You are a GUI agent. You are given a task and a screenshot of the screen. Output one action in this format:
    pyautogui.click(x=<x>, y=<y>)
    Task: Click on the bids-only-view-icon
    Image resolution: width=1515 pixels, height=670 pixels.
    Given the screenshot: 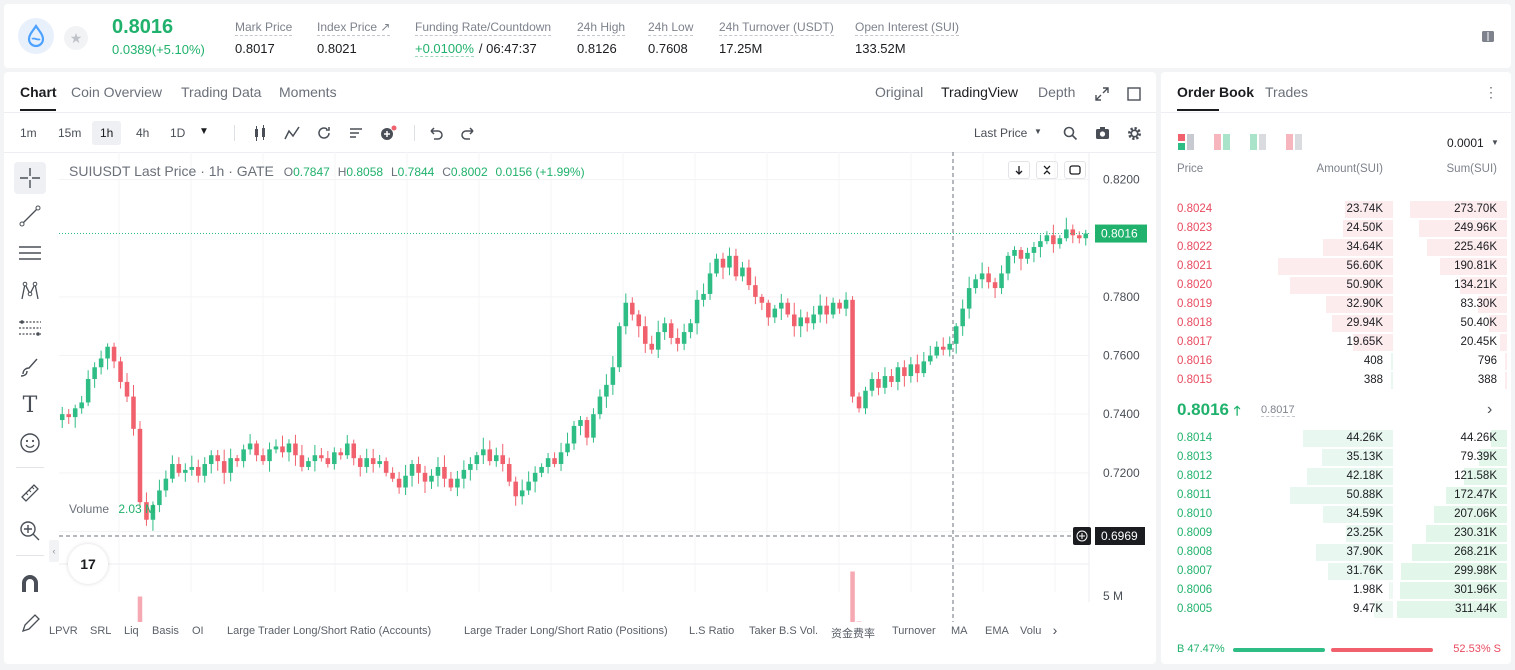 What is the action you would take?
    pyautogui.click(x=1258, y=142)
    